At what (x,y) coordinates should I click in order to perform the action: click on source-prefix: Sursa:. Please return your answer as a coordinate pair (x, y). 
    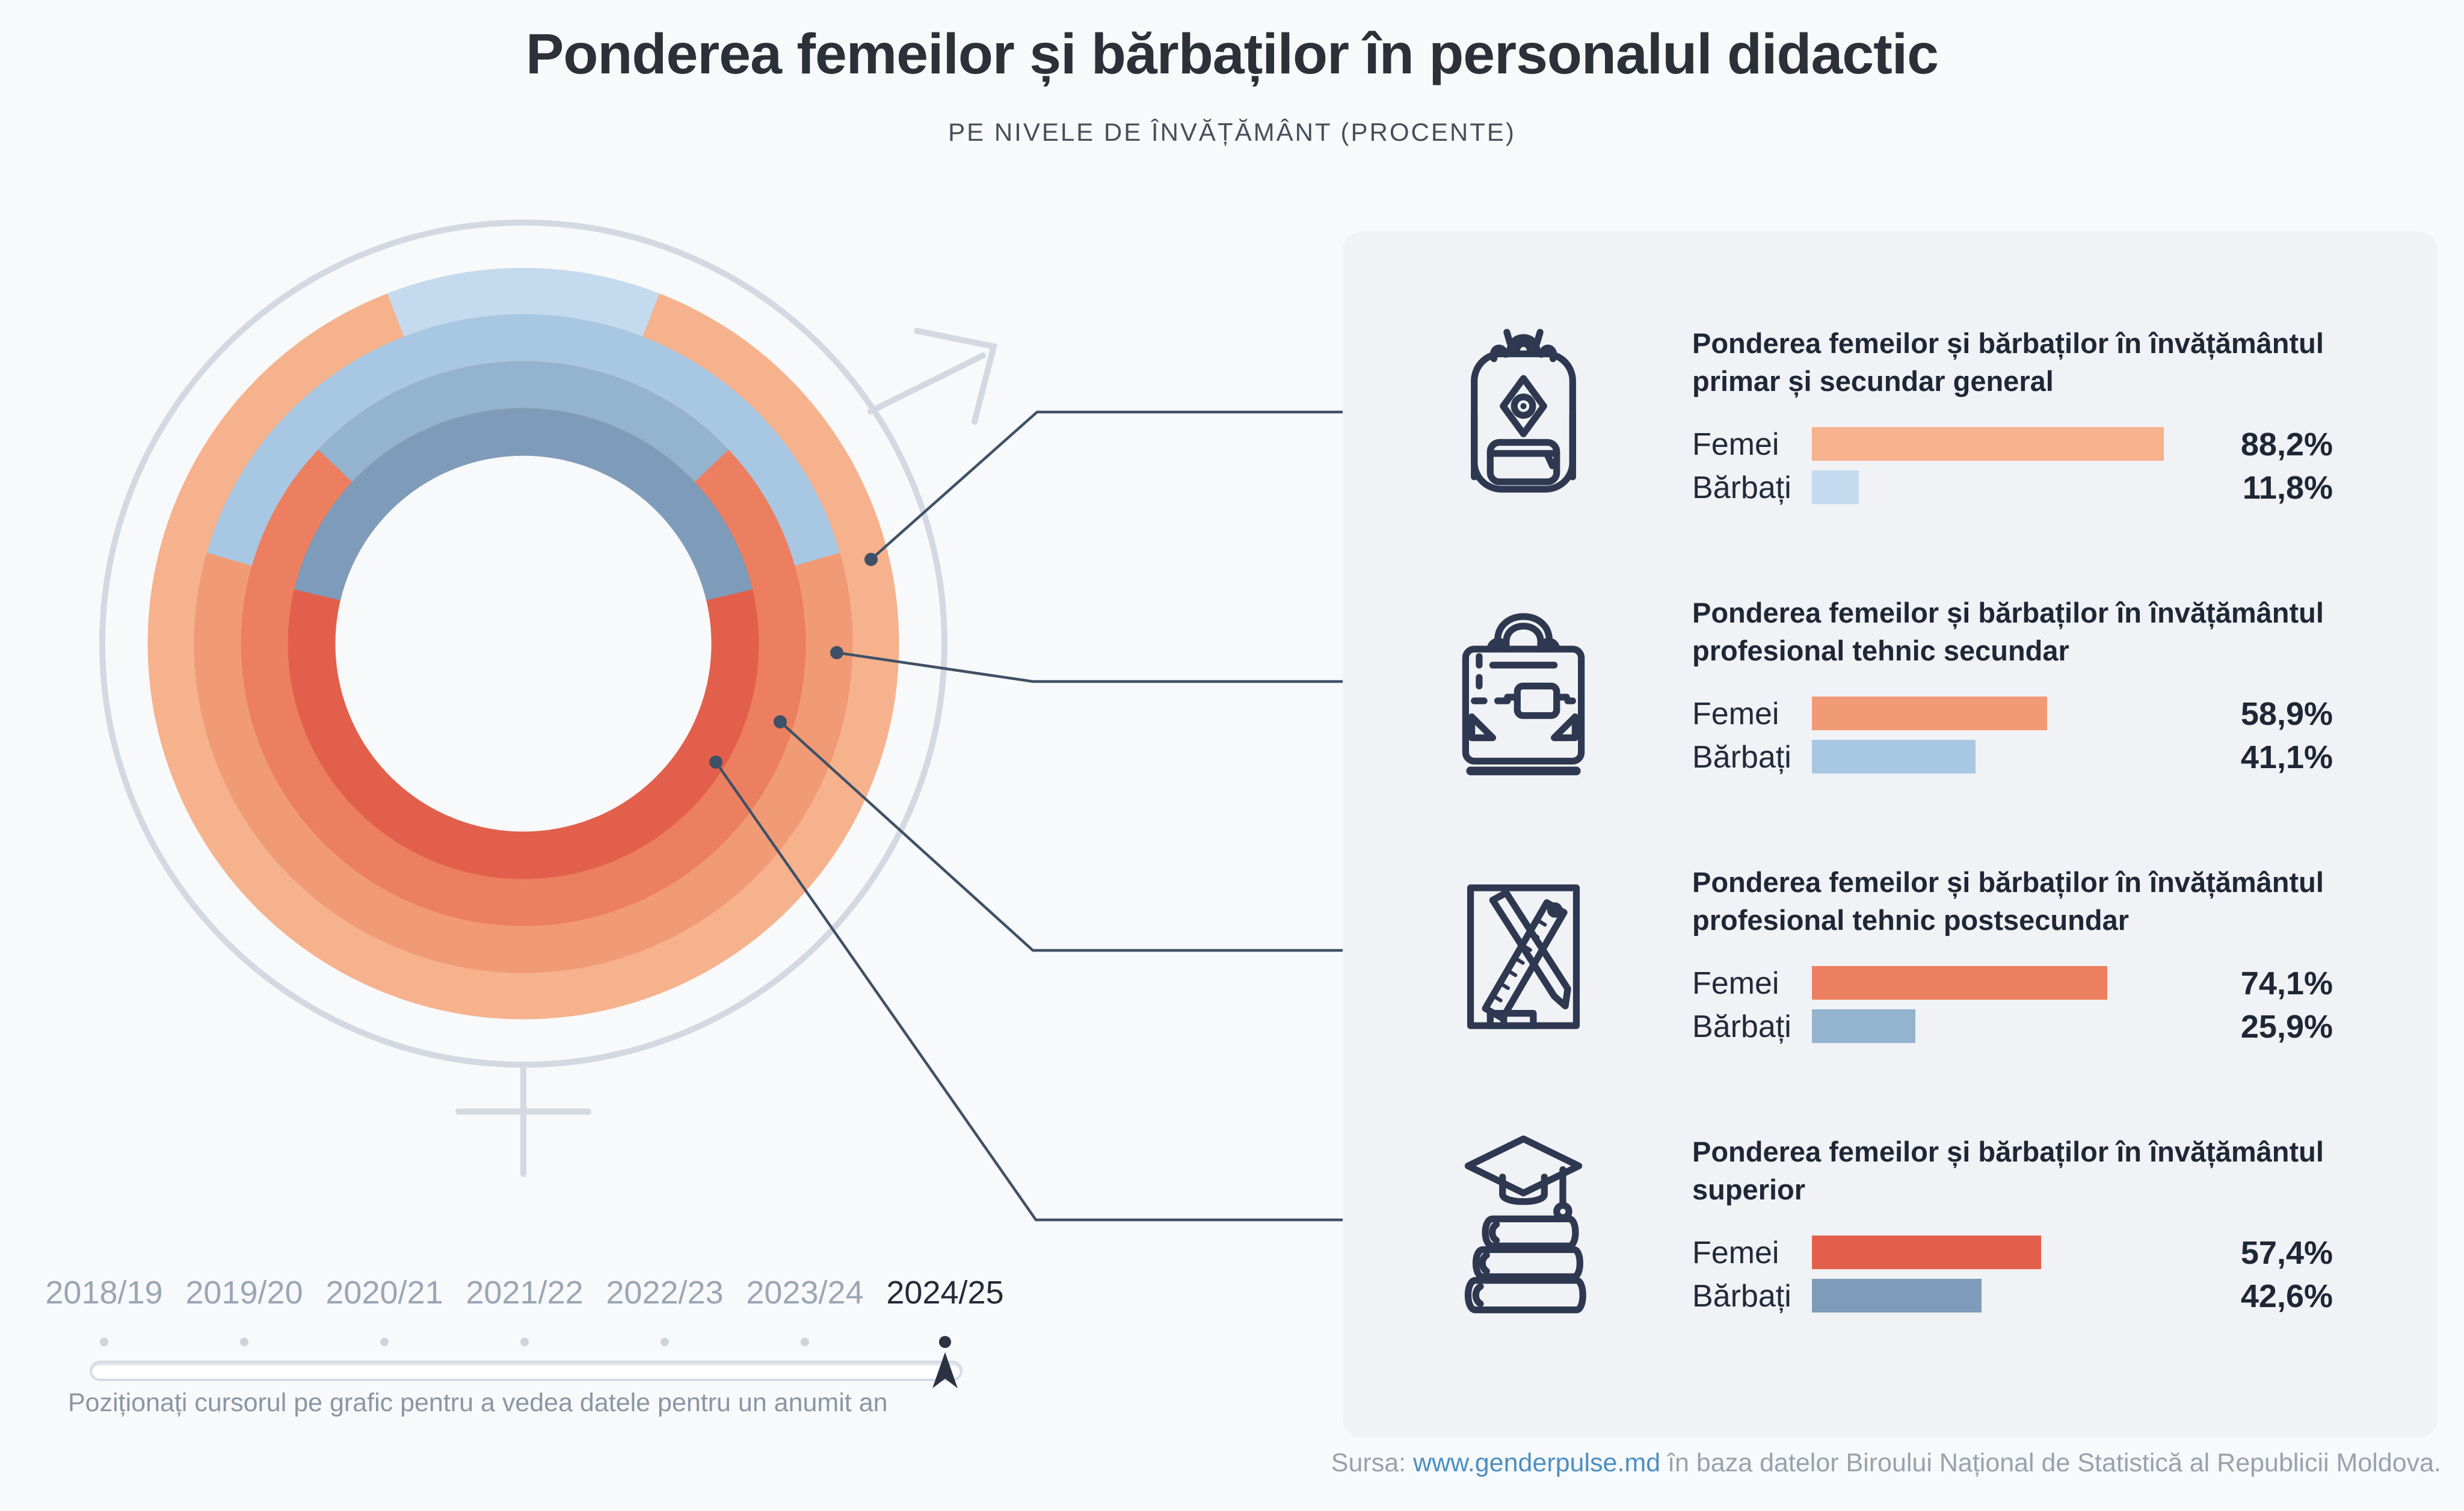
    Looking at the image, I should click on (1372, 1462).